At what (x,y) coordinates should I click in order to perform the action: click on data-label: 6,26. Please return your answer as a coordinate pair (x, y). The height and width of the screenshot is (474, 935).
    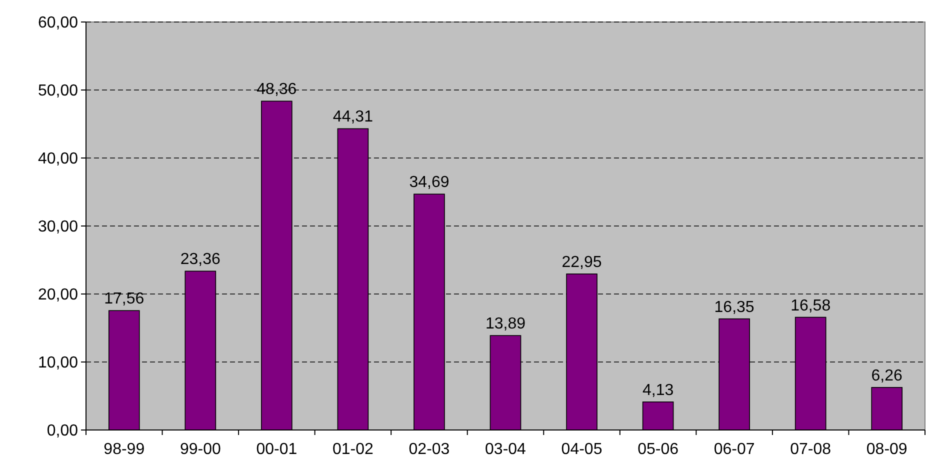
    Looking at the image, I should click on (887, 375).